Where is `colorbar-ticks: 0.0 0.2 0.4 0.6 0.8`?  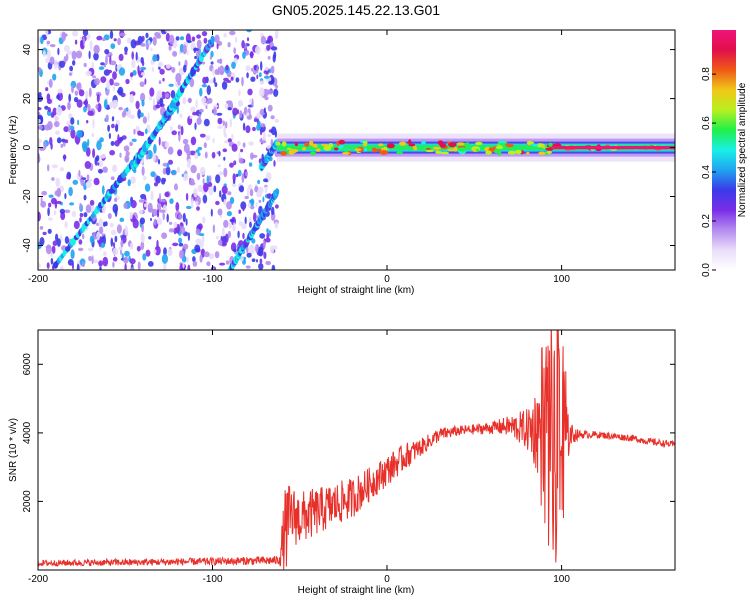
colorbar-ticks: 0.0 0.2 0.4 0.6 0.8 is located at coordinates (708, 172).